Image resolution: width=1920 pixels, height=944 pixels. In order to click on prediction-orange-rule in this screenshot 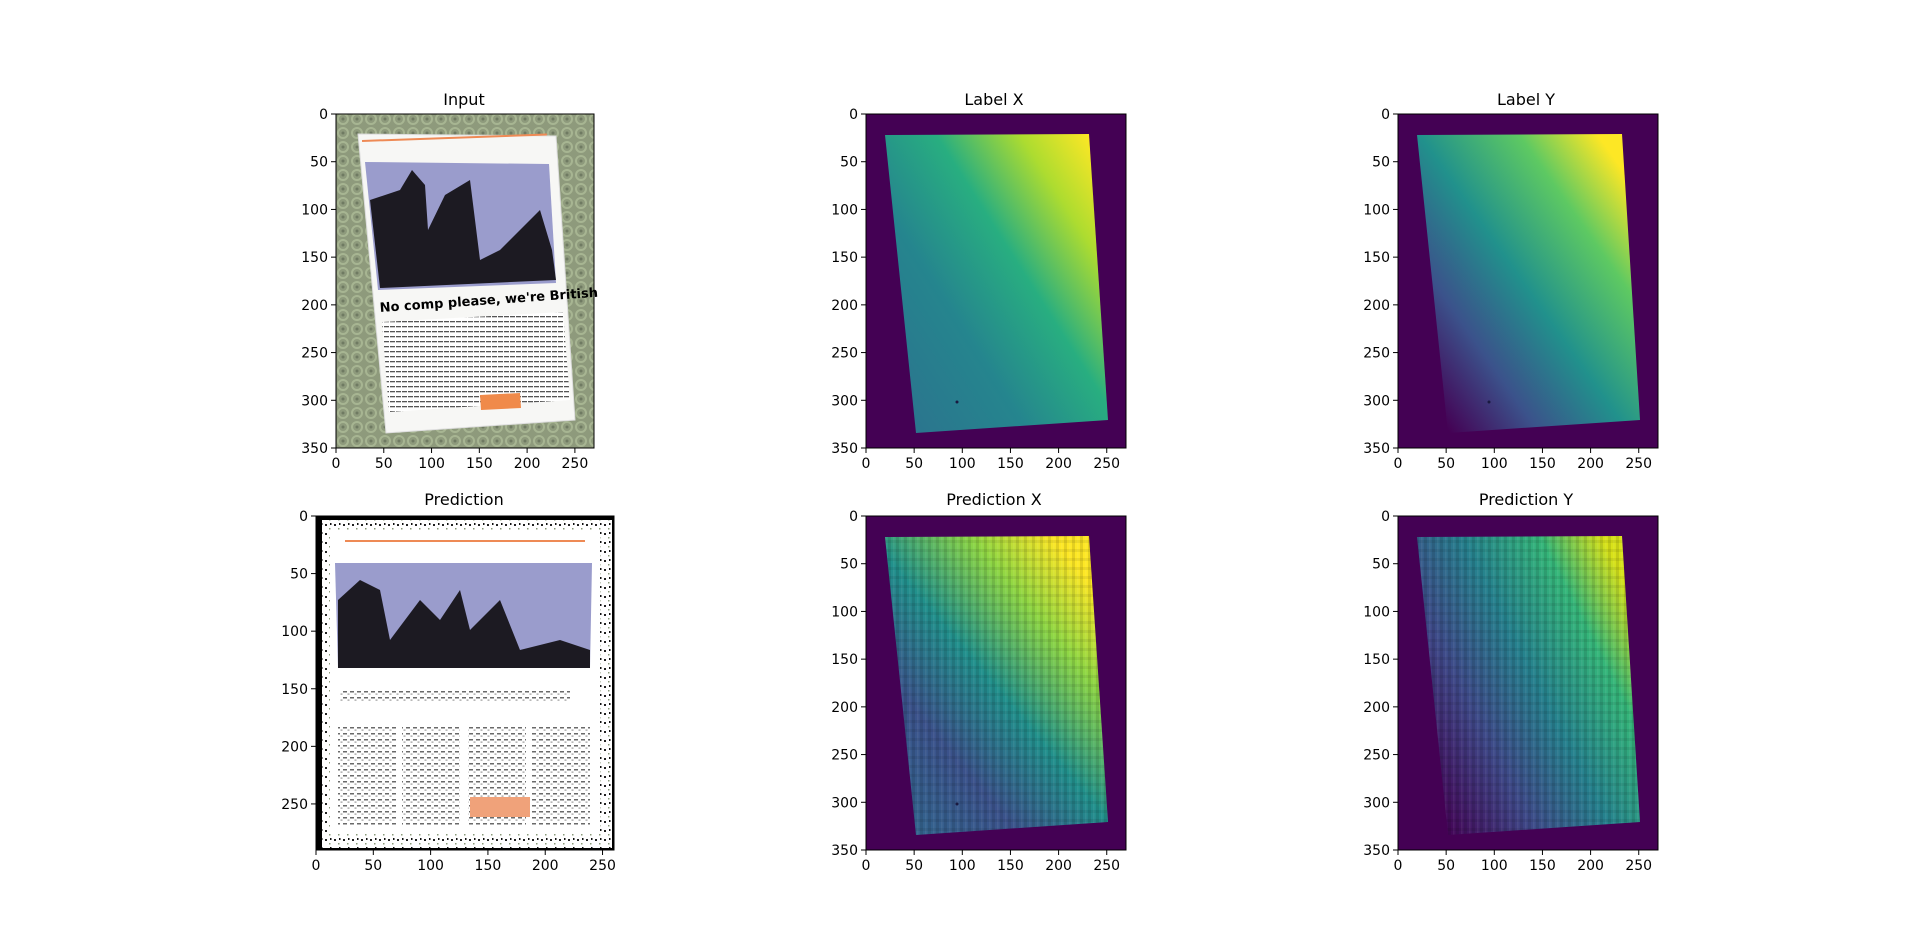, I will do `click(465, 541)`.